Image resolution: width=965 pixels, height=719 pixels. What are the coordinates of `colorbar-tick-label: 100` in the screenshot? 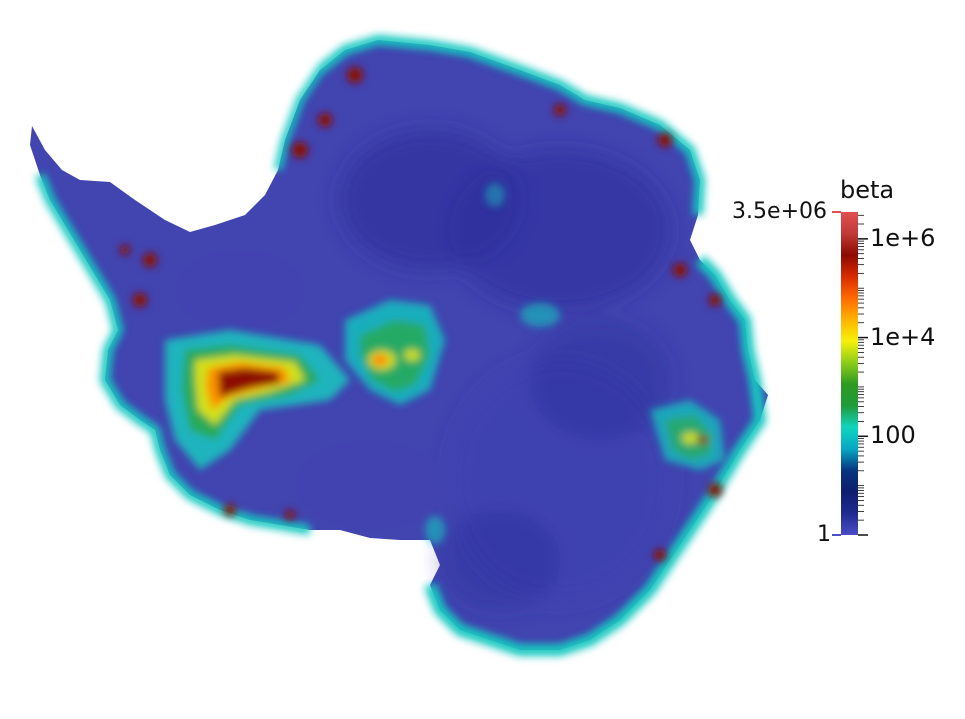 It's located at (893, 435).